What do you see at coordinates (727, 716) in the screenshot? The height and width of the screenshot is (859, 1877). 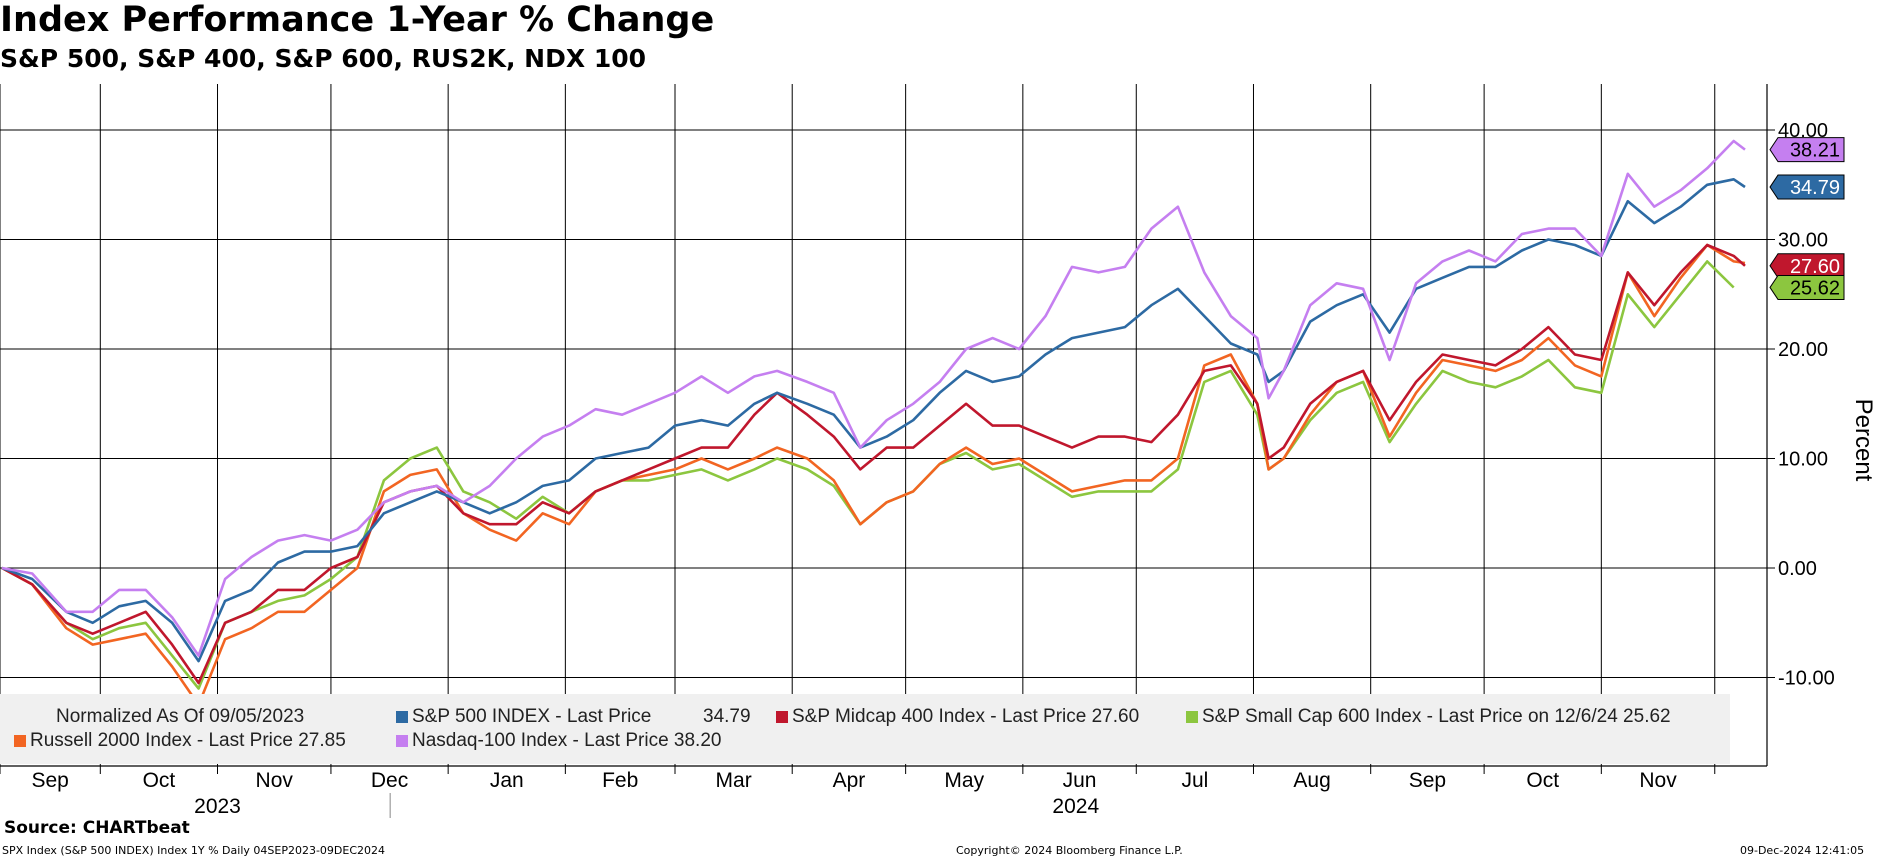 I see `legend-value-spx: 34.79` at bounding box center [727, 716].